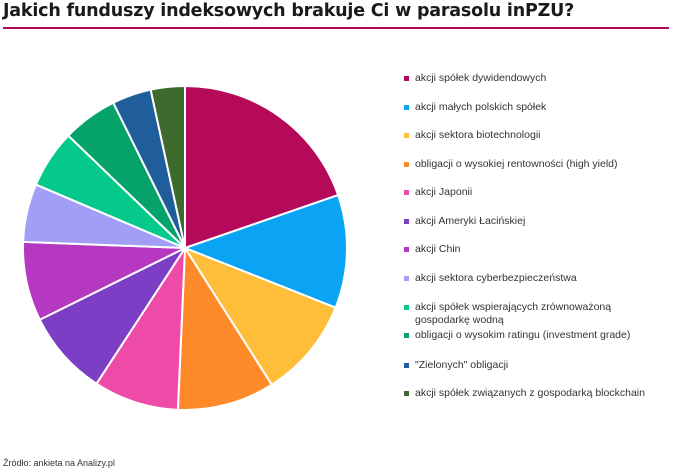 The image size is (673, 472). What do you see at coordinates (535, 221) in the screenshot?
I see `legend-item: akcji Ameryki Łacińskiej` at bounding box center [535, 221].